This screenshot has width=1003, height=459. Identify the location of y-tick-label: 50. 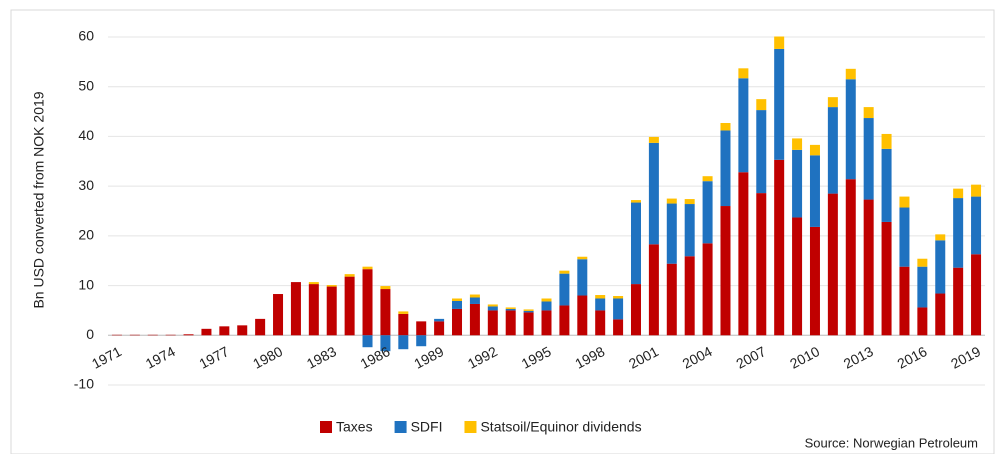
(86, 85).